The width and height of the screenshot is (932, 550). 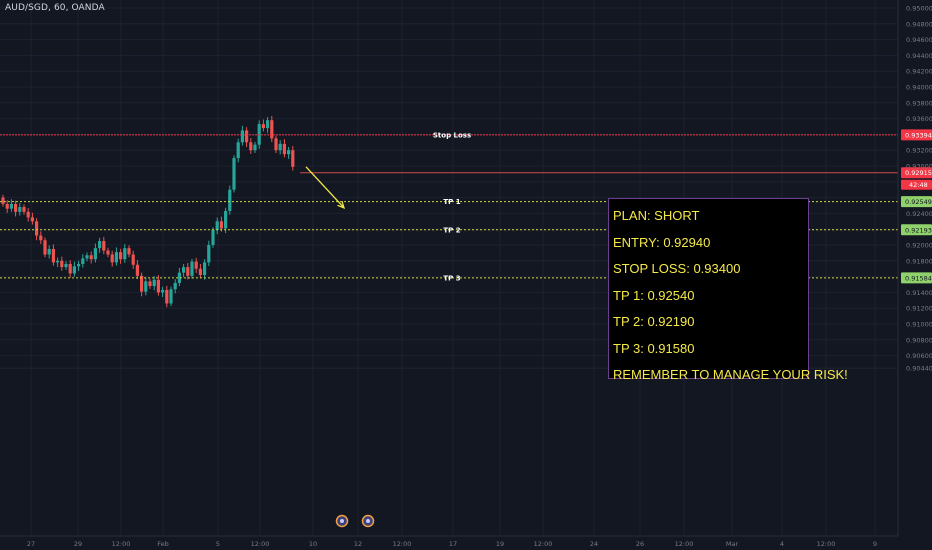 I want to click on forecast-arrow-line, so click(x=325, y=187).